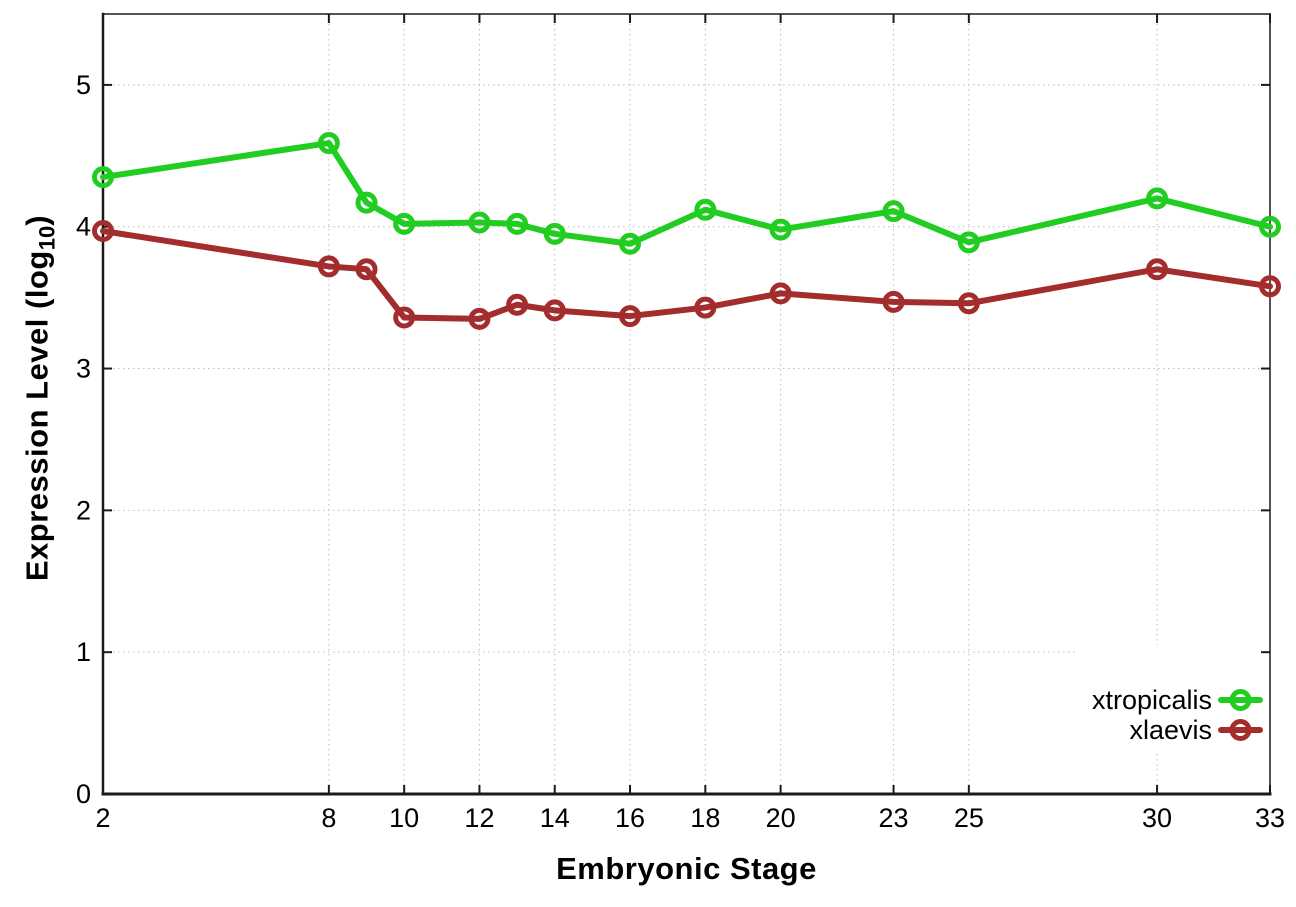 The image size is (1296, 907). I want to click on y-axis-title-text: Expression Level (log, so click(37, 416).